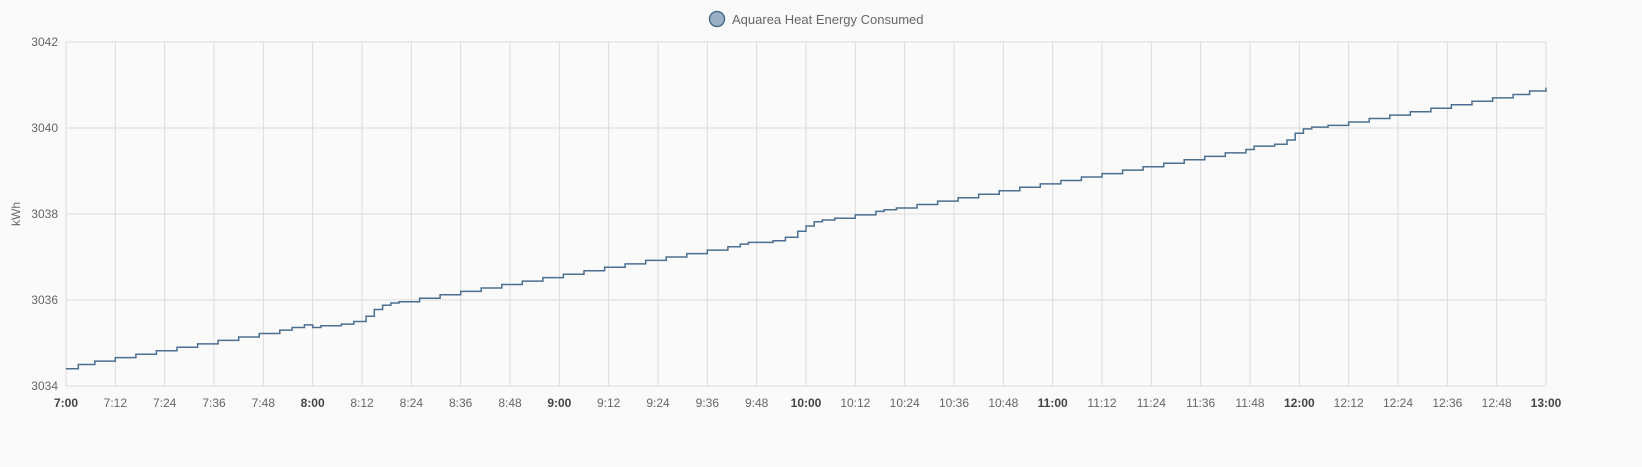 Image resolution: width=1642 pixels, height=467 pixels. Describe the element at coordinates (165, 403) in the screenshot. I see `x-tick-label: 7:24` at that location.